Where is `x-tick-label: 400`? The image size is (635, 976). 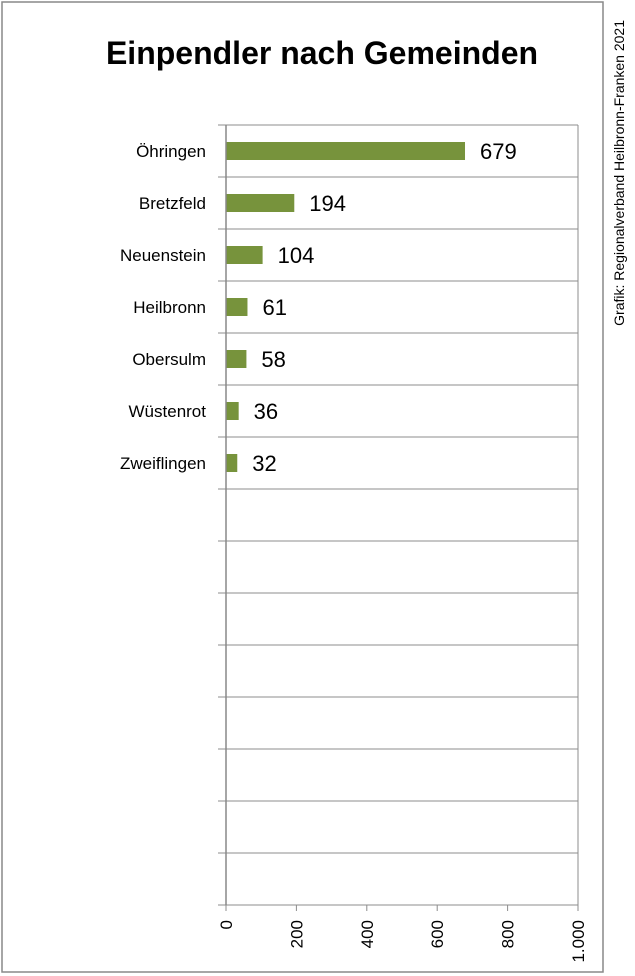 x-tick-label: 400 is located at coordinates (367, 934).